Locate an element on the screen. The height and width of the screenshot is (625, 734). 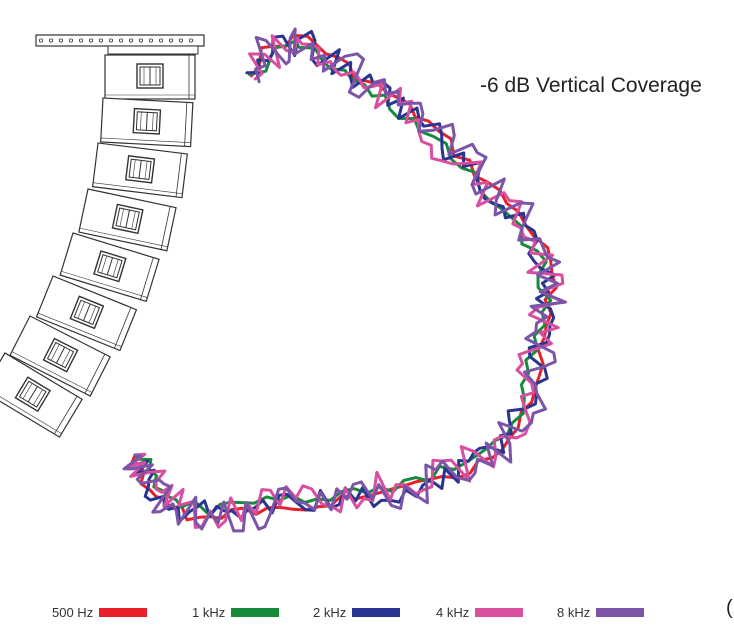
legend: 500 Hz 1 kHz 2 kHz 4 kHz 8 kHz is located at coordinates (367, 615).